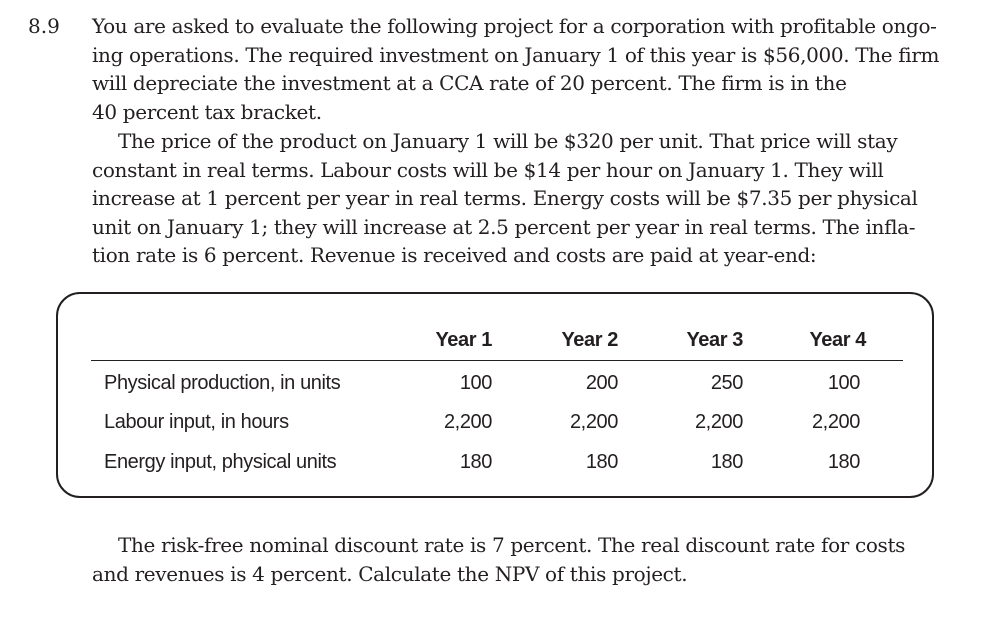 The image size is (996, 644). What do you see at coordinates (207, 111) in the screenshot?
I see `text-line: 40 percent tax bracket.` at bounding box center [207, 111].